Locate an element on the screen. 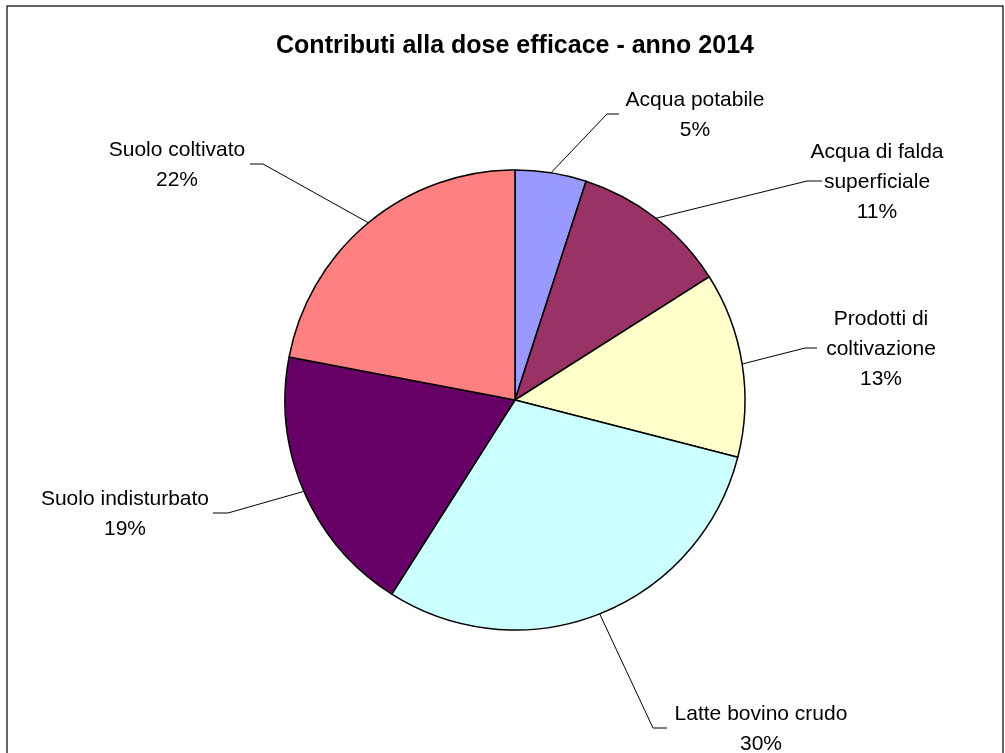 The width and height of the screenshot is (1005, 753). chart-title: Contributi alla dose efficace - anno 2014 is located at coordinates (515, 44).